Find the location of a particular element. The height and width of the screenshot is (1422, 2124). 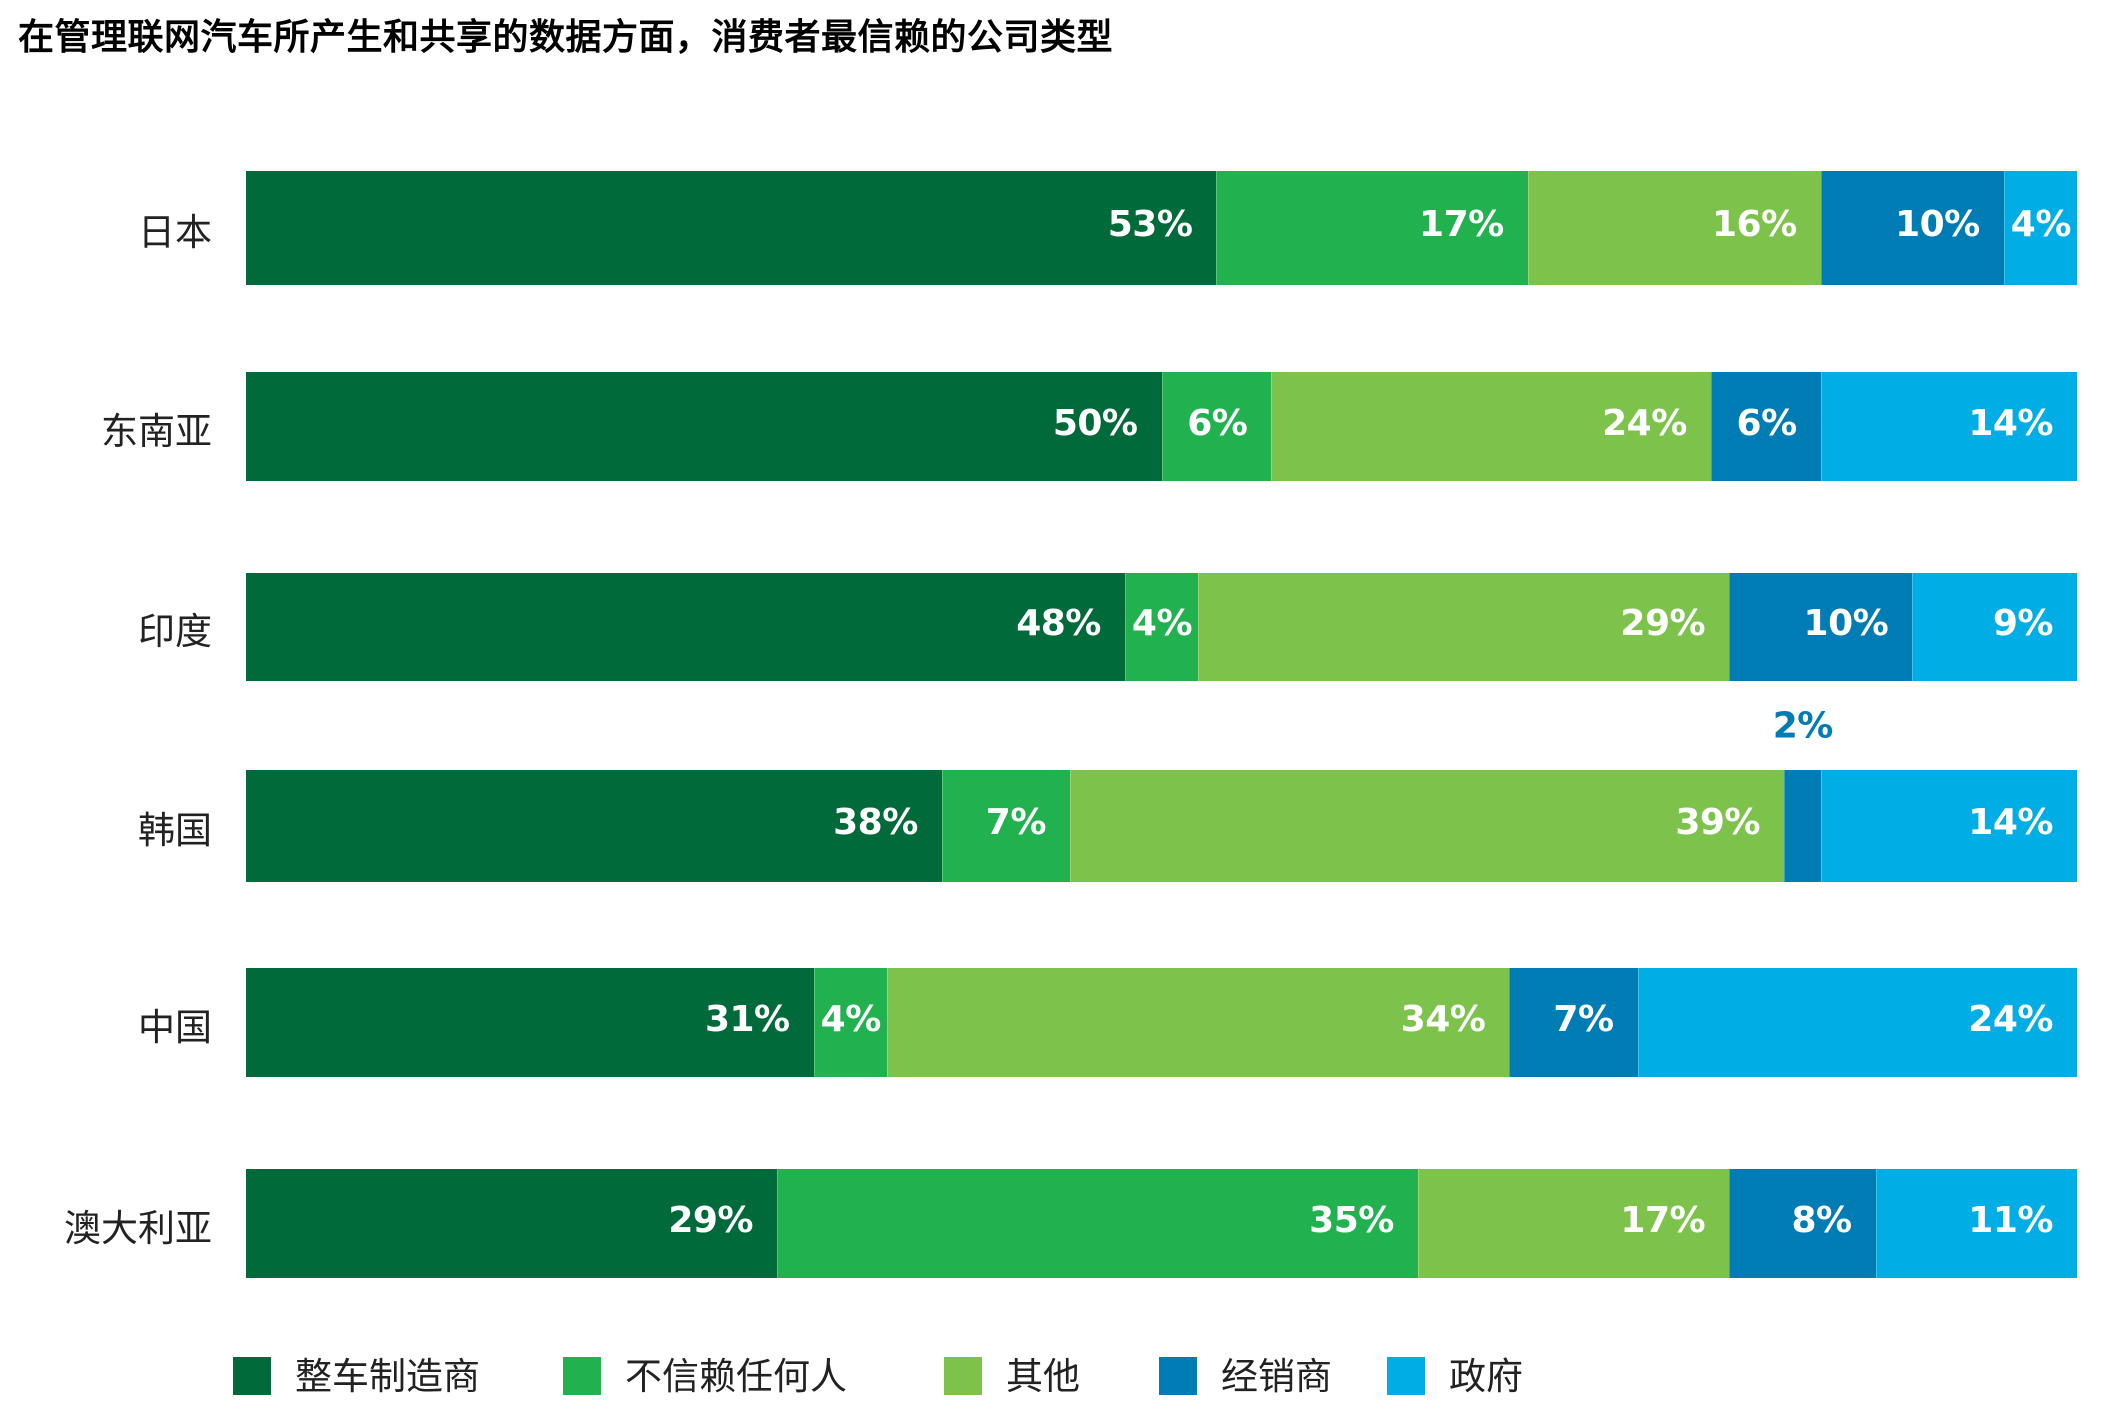

bar-segment-other: 34% is located at coordinates (1198, 1022).